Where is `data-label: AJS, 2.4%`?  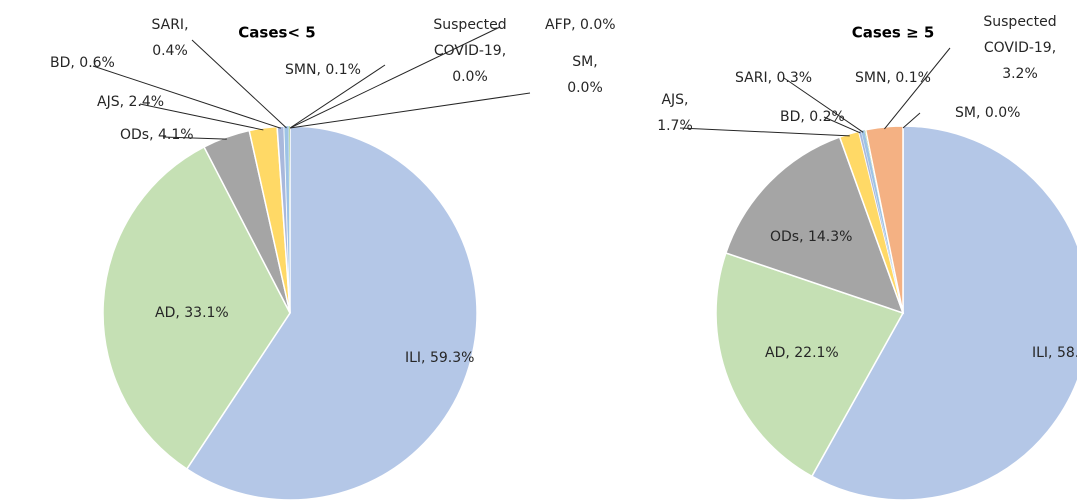 data-label: AJS, 2.4% is located at coordinates (130, 102).